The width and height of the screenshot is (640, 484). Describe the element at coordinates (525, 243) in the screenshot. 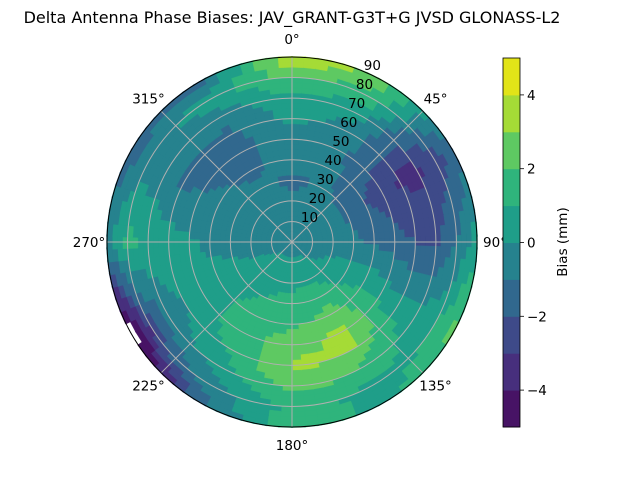

I see `colorbar: −4 −2 0 2 4` at that location.